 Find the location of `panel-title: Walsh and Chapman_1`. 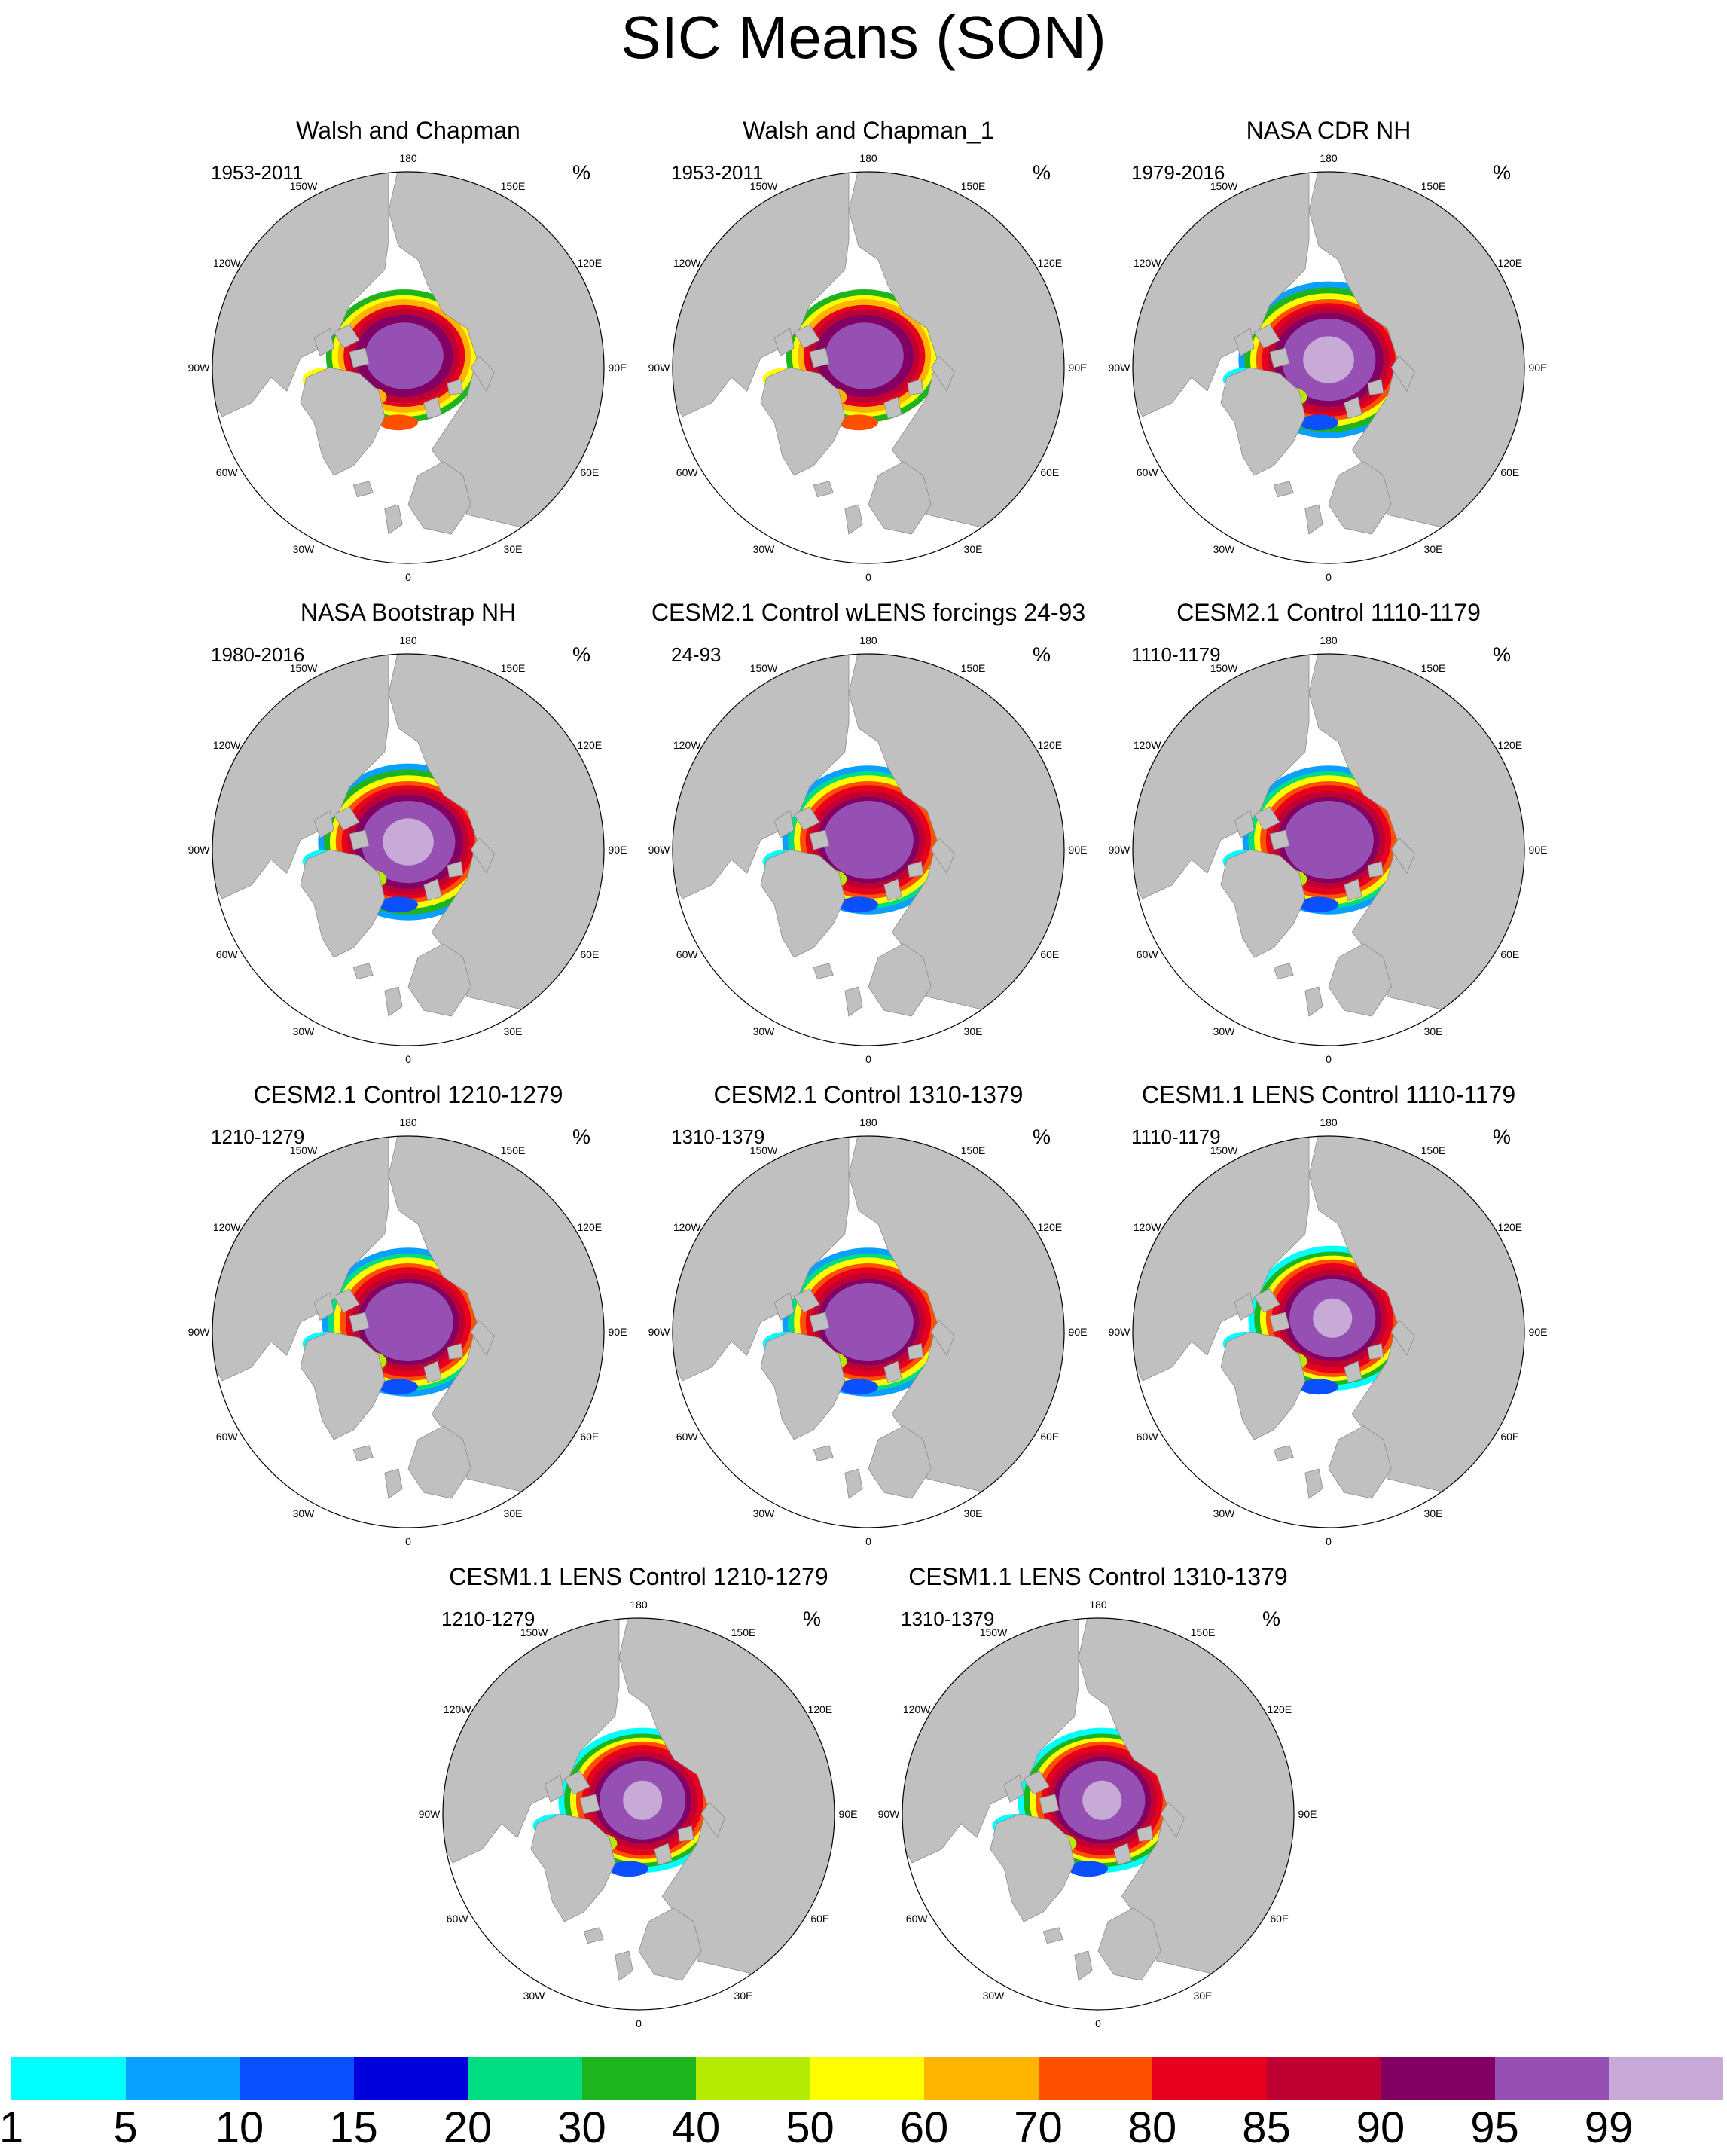

panel-title: Walsh and Chapman_1 is located at coordinates (868, 130).